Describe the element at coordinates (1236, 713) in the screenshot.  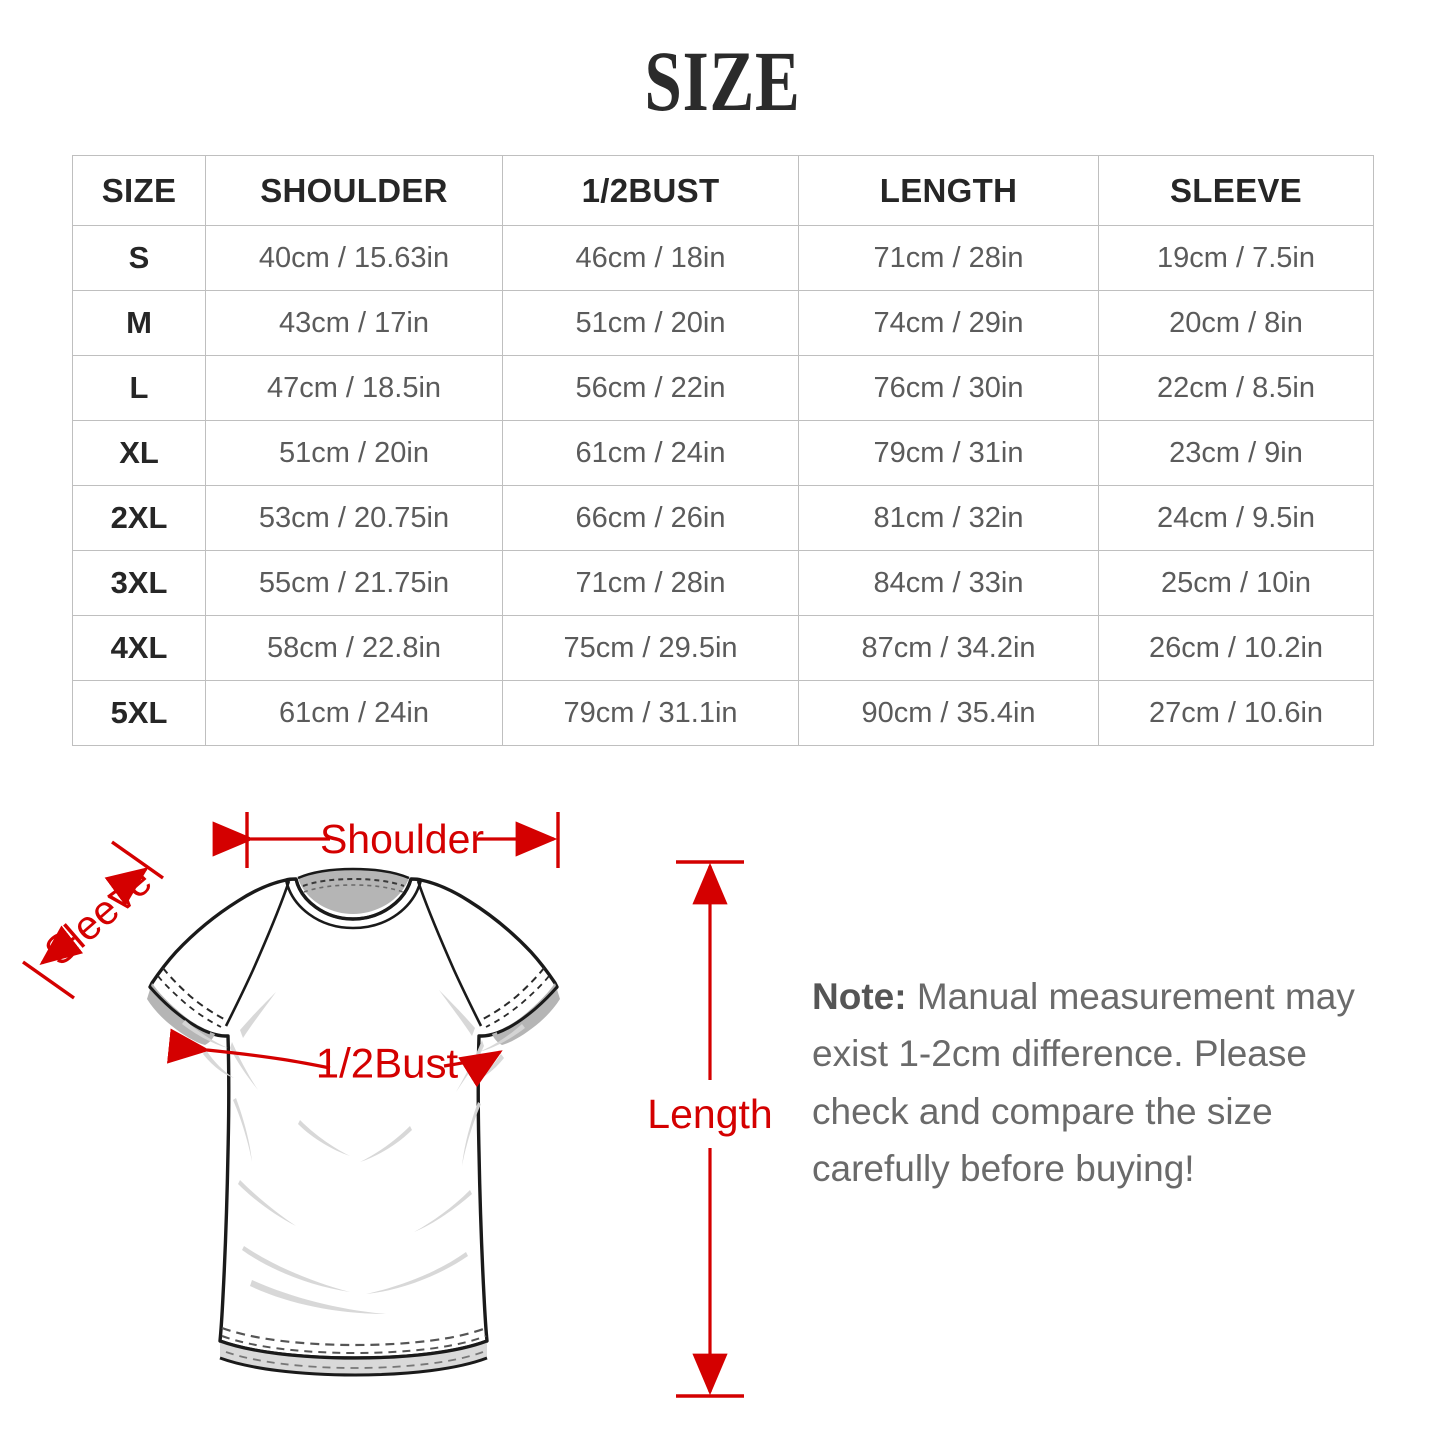
I see `cell-sleeve: 27cm / 10.6in` at that location.